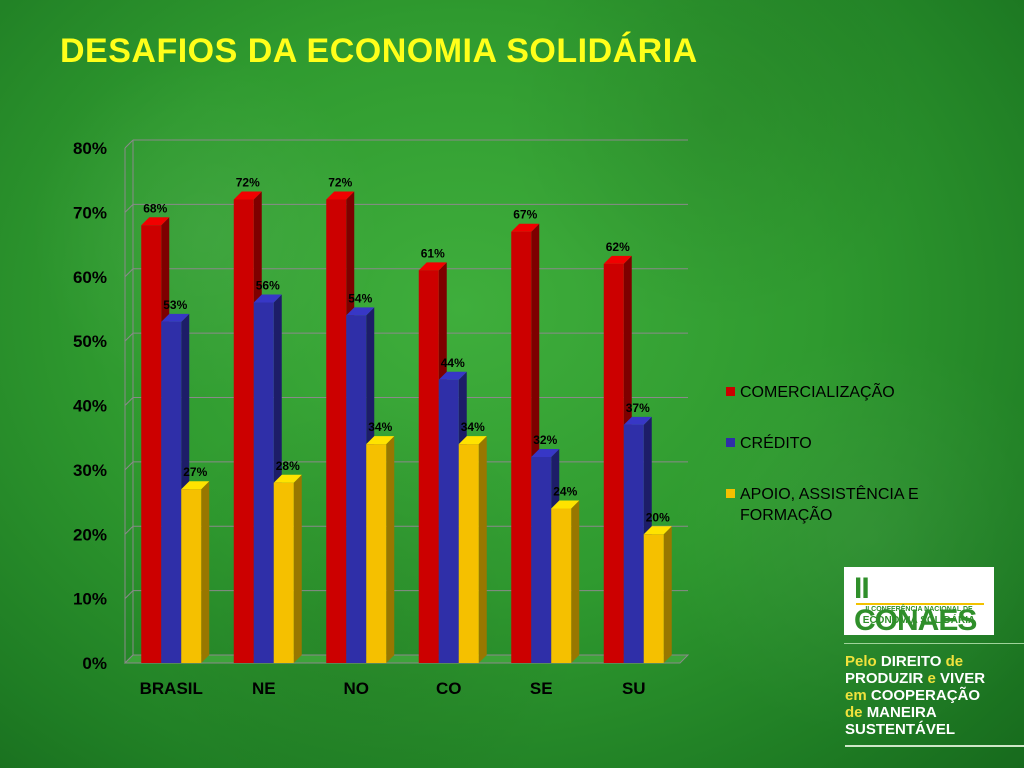  Describe the element at coordinates (931, 678) in the screenshot. I see `slogan-word: e` at that location.